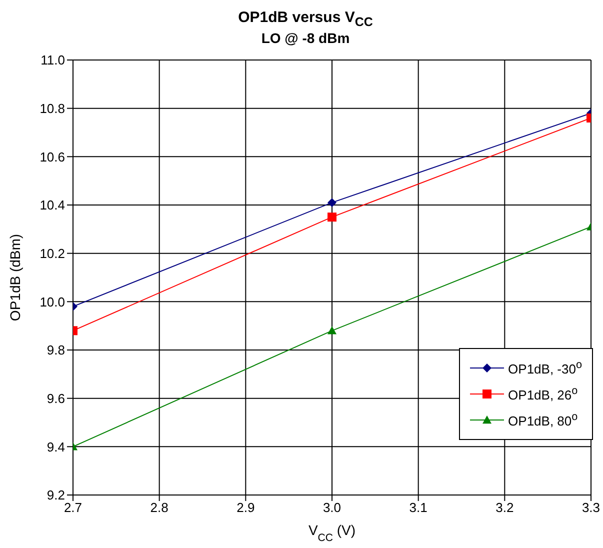 This screenshot has width=603, height=548. What do you see at coordinates (52, 60) in the screenshot?
I see `y-tick-label: 11.0` at bounding box center [52, 60].